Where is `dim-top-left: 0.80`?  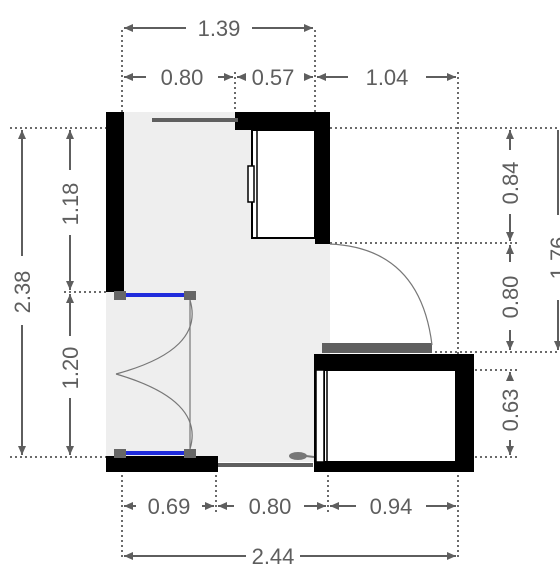
dim-top-left: 0.80 is located at coordinates (182, 77).